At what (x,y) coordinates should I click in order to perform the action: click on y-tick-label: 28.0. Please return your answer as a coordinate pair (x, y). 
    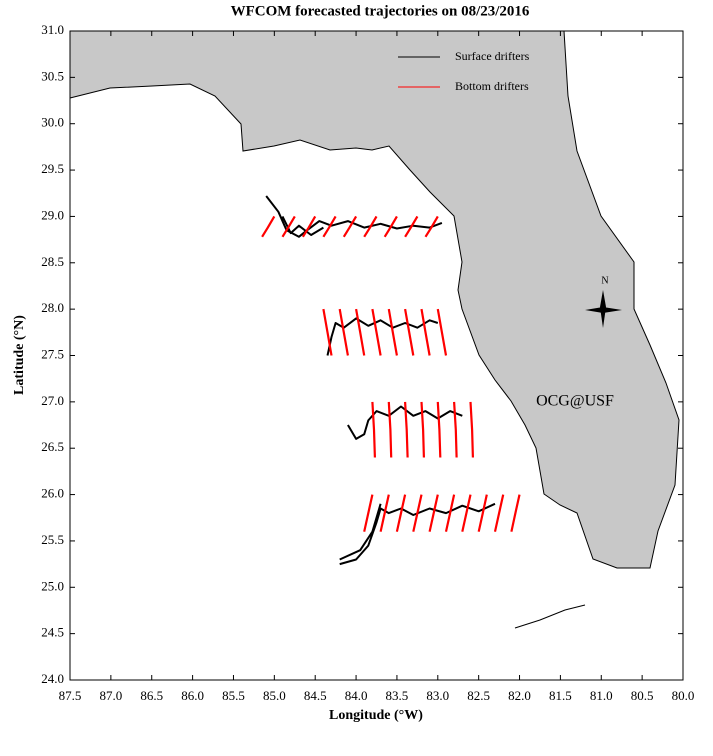
    Looking at the image, I should click on (52, 307).